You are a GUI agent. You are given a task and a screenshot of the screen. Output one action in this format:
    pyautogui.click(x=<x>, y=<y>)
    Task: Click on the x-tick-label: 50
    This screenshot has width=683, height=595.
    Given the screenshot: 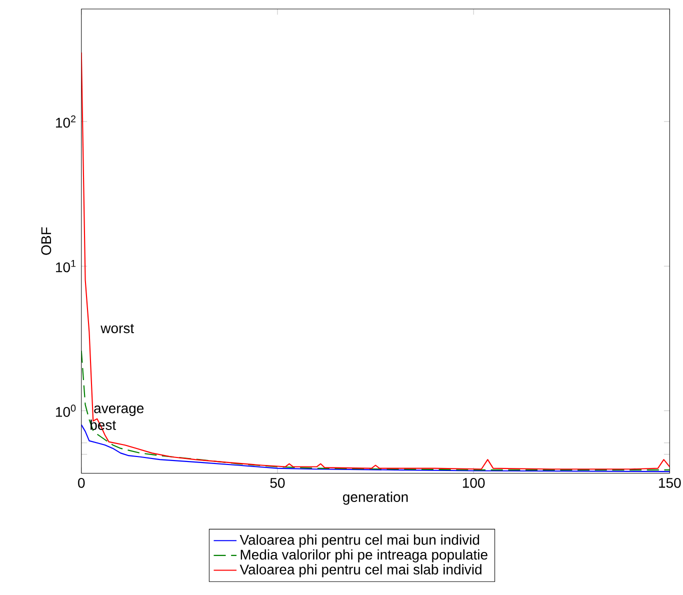 What is the action you would take?
    pyautogui.click(x=277, y=483)
    